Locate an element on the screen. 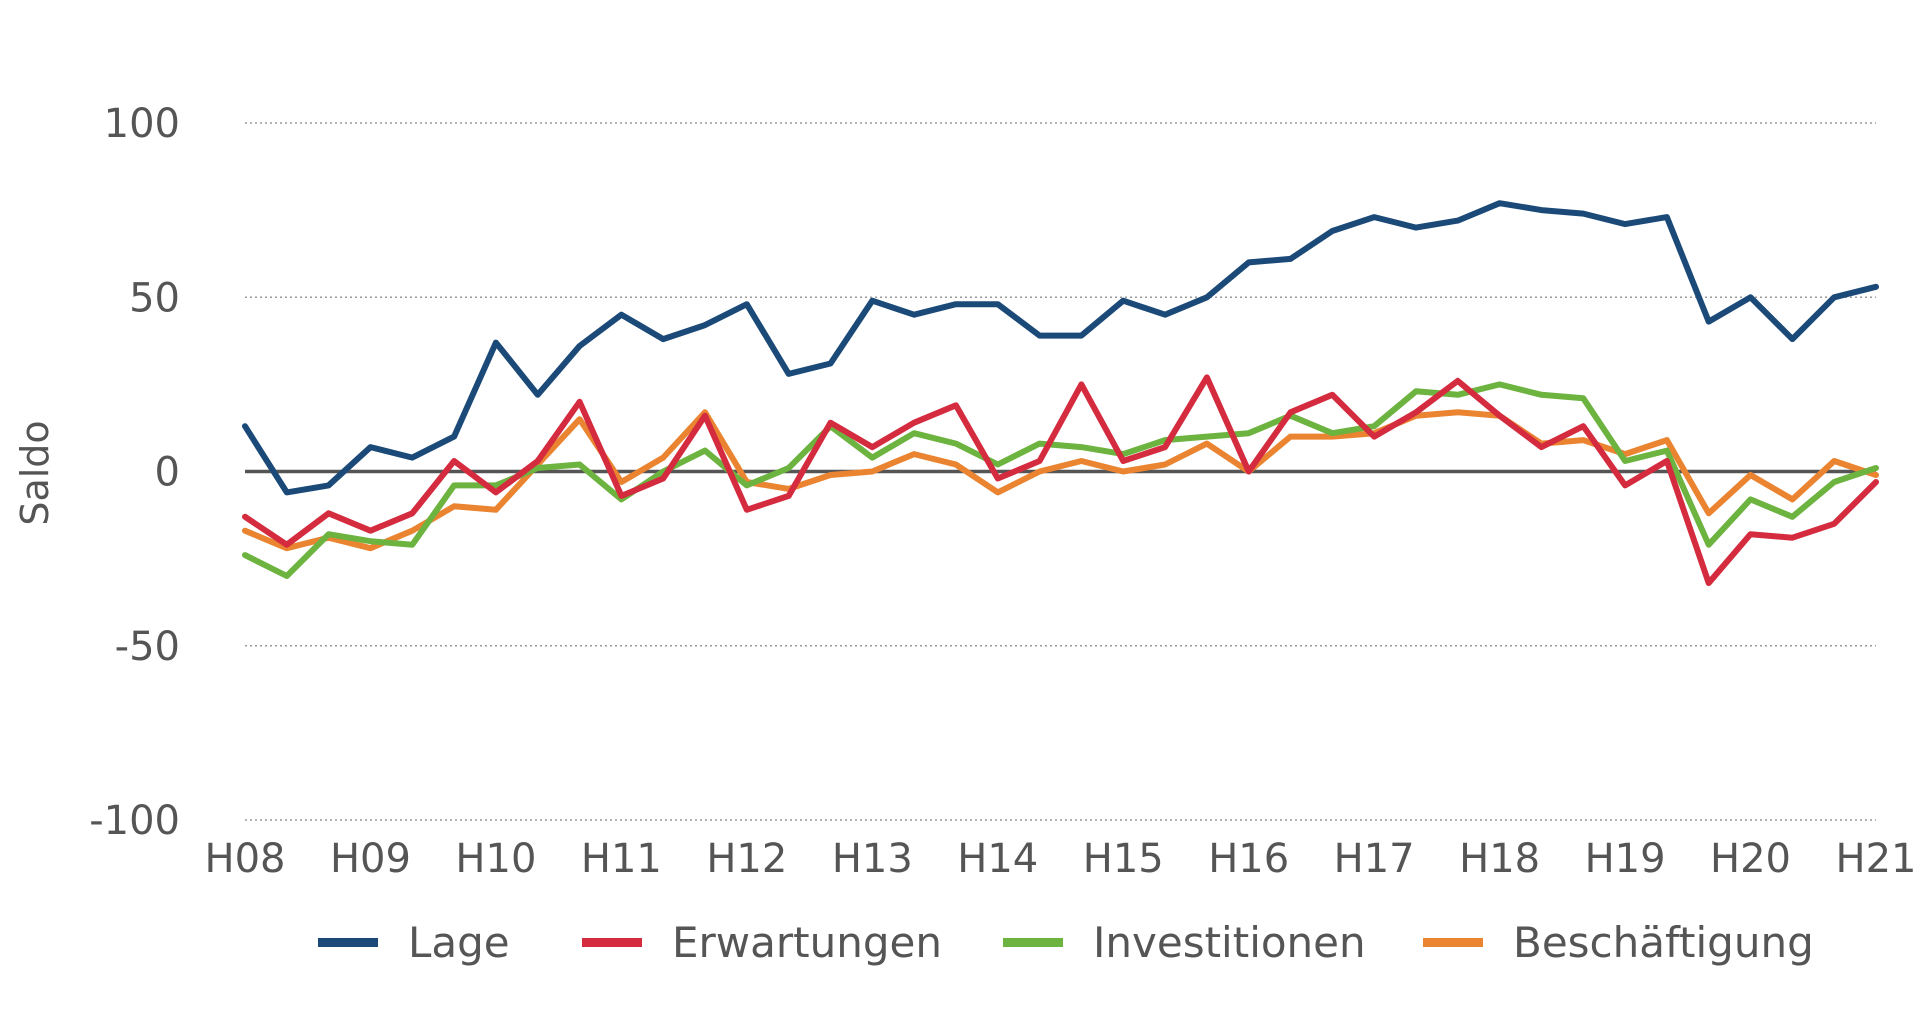 Image resolution: width=1920 pixels, height=1023 pixels. y-tick-label: 50 is located at coordinates (154, 298).